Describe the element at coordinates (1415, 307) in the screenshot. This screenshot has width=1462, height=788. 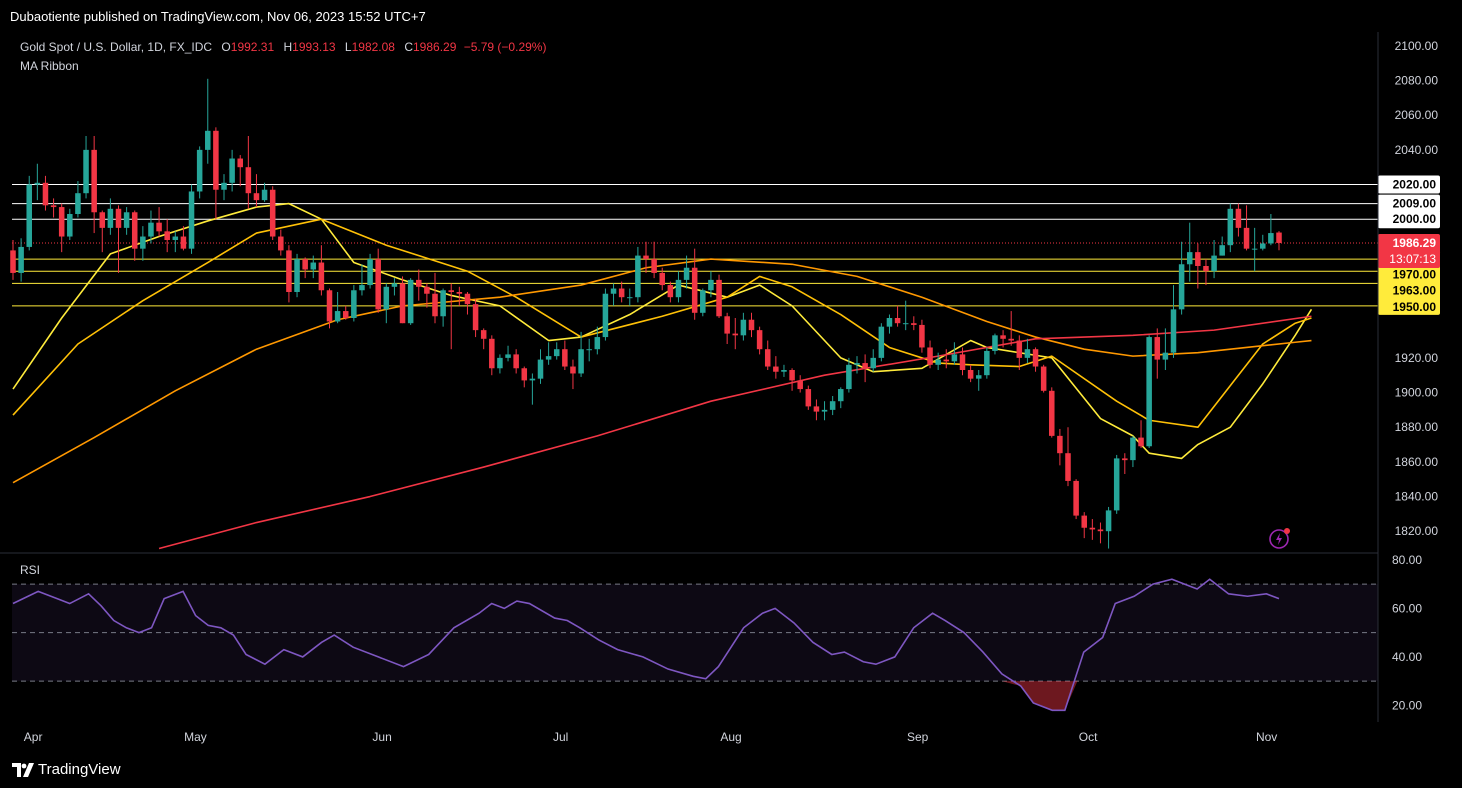
I see `level-tag: 1950.00` at that location.